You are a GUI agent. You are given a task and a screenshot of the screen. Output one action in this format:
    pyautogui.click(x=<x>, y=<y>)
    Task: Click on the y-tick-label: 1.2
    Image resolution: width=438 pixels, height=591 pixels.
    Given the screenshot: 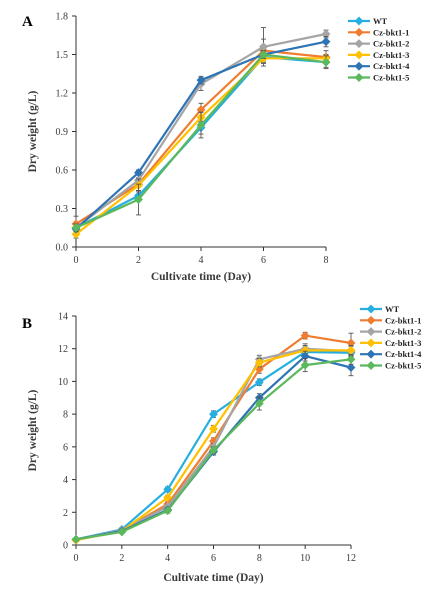 What is the action you would take?
    pyautogui.click(x=62, y=94)
    